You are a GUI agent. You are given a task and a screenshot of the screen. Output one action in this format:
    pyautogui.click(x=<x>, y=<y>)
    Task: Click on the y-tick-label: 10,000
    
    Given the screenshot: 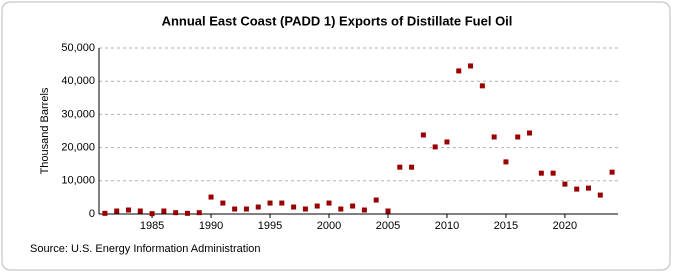 What is the action you would take?
    pyautogui.click(x=78, y=181)
    